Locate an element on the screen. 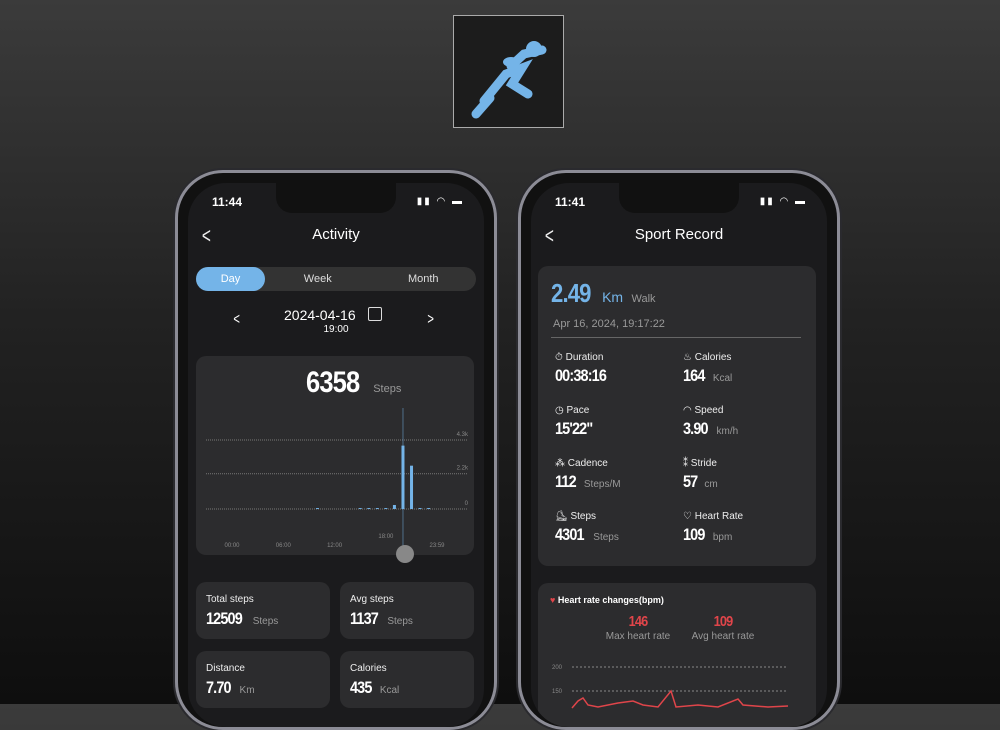 The width and height of the screenshot is (1000, 730). page-title: Sport Record is located at coordinates (679, 234).